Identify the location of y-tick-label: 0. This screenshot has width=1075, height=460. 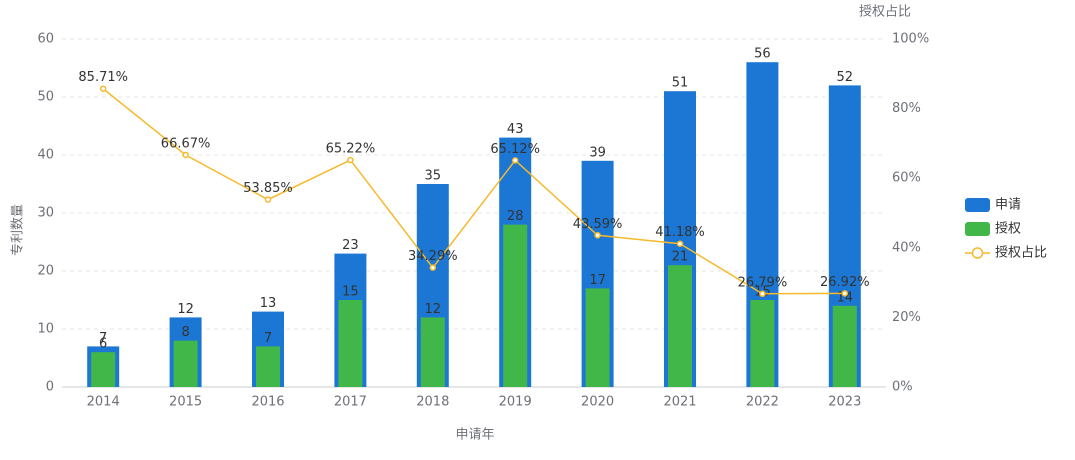
(50, 387).